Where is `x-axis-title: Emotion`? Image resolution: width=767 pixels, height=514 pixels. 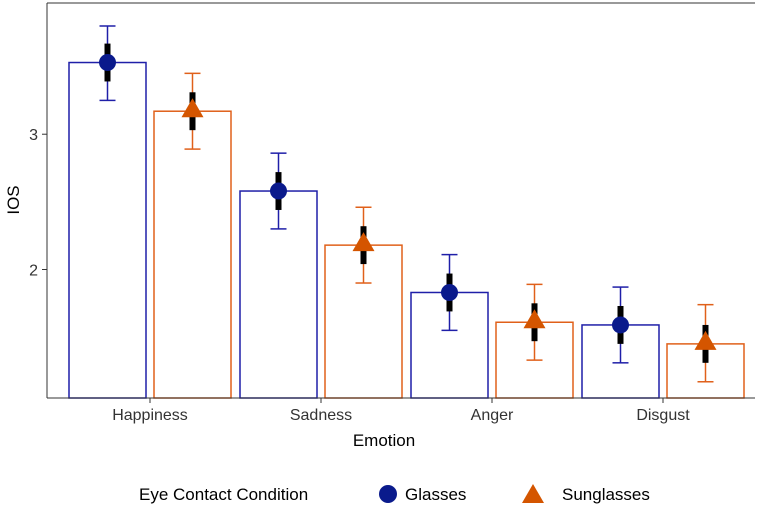 x-axis-title: Emotion is located at coordinates (384, 440).